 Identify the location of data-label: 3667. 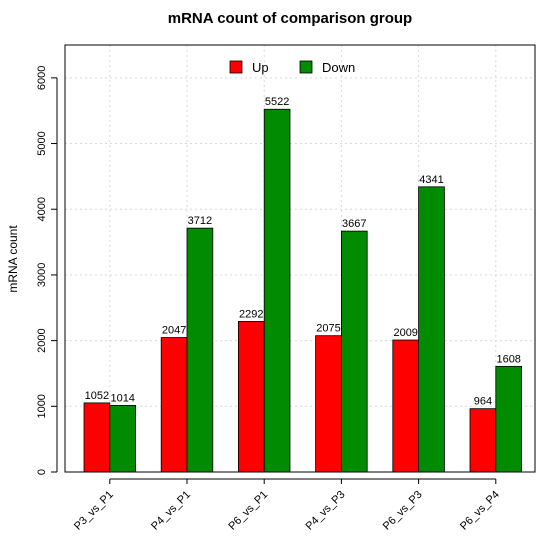
(354, 224).